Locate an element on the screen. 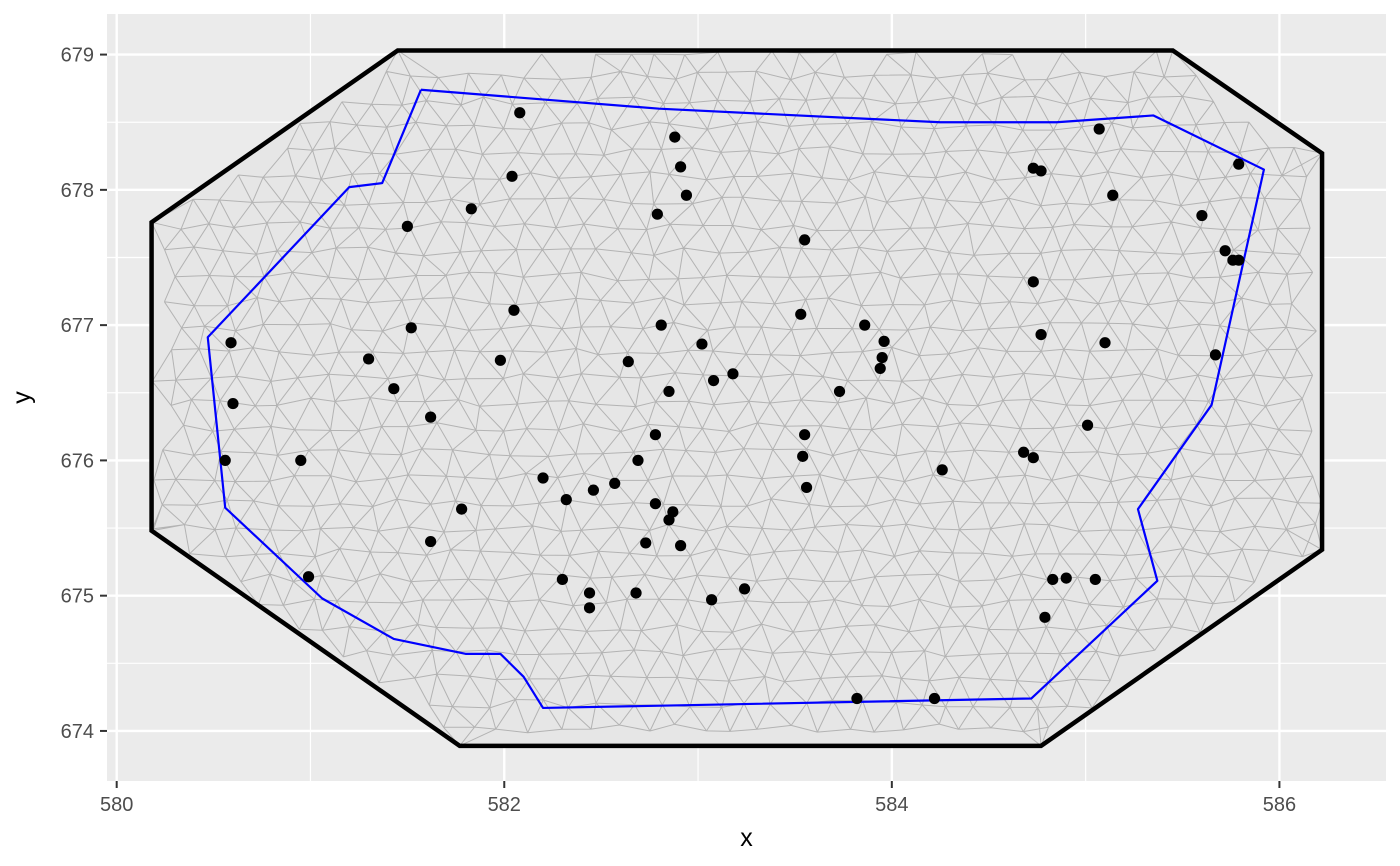 The image size is (1400, 866). x-axis-title: x is located at coordinates (746, 838).